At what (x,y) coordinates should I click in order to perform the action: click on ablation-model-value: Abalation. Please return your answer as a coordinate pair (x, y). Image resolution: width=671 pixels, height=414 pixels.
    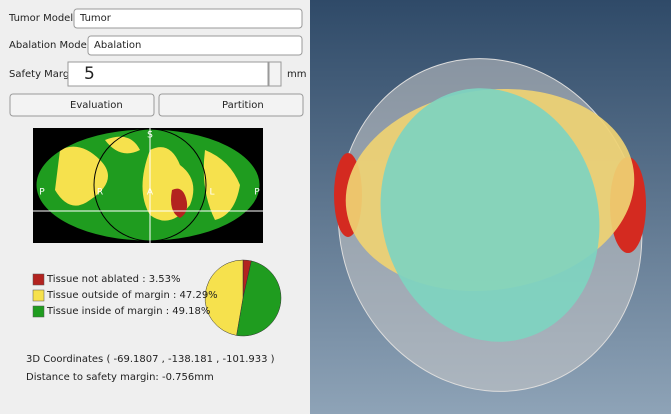
    Looking at the image, I should click on (117, 45).